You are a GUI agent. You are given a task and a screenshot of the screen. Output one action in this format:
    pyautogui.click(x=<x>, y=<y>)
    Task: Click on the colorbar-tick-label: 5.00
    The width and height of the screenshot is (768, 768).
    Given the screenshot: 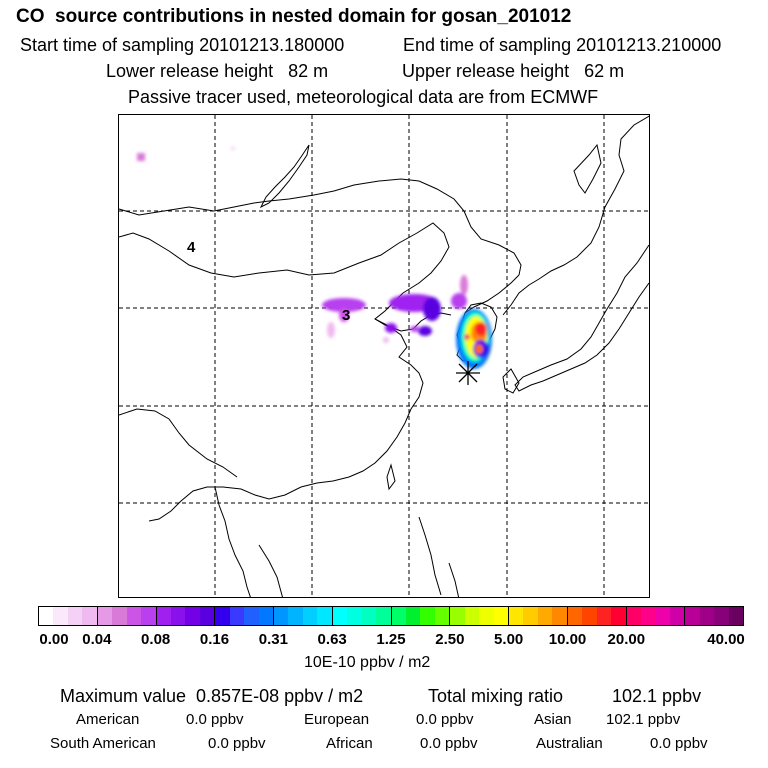 What is the action you would take?
    pyautogui.click(x=509, y=639)
    